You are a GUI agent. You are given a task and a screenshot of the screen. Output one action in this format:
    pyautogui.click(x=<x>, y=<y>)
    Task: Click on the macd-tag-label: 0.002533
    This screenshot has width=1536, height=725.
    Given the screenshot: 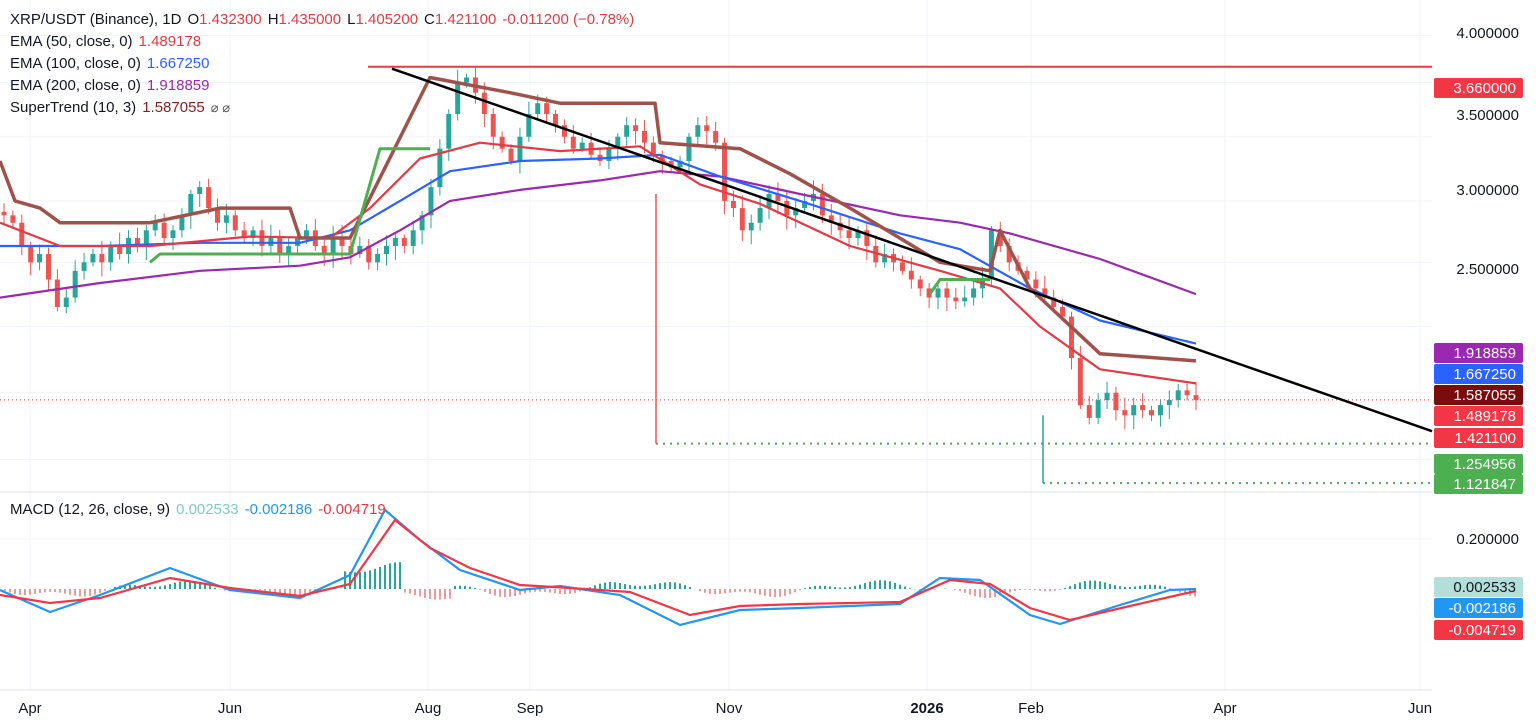 What is the action you would take?
    pyautogui.click(x=1484, y=587)
    